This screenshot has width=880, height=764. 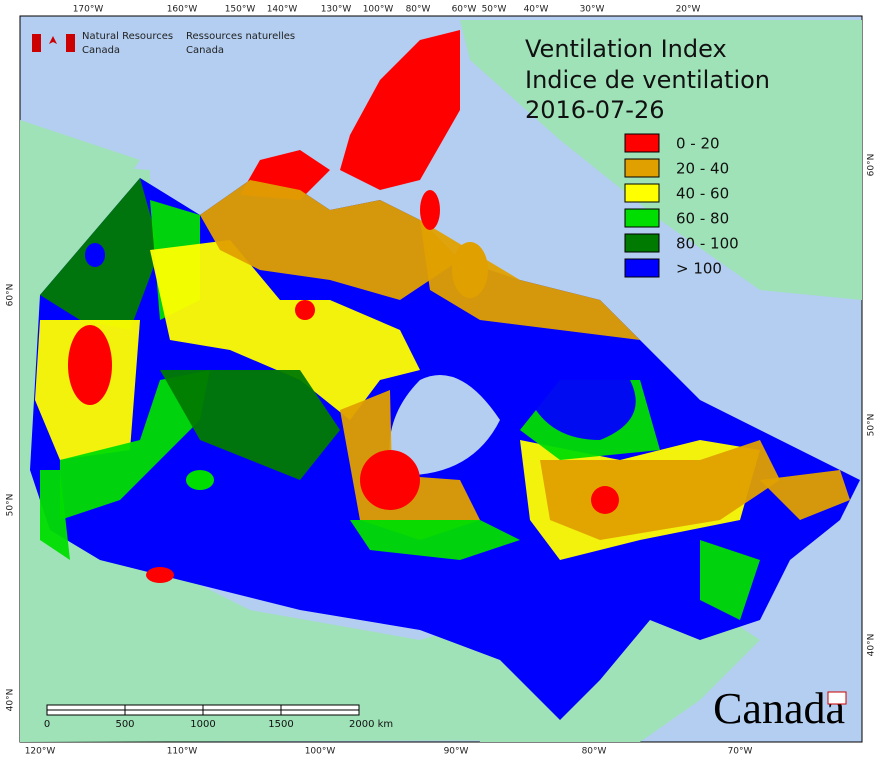 I want to click on legend-label: 60 - 80, so click(x=702, y=219).